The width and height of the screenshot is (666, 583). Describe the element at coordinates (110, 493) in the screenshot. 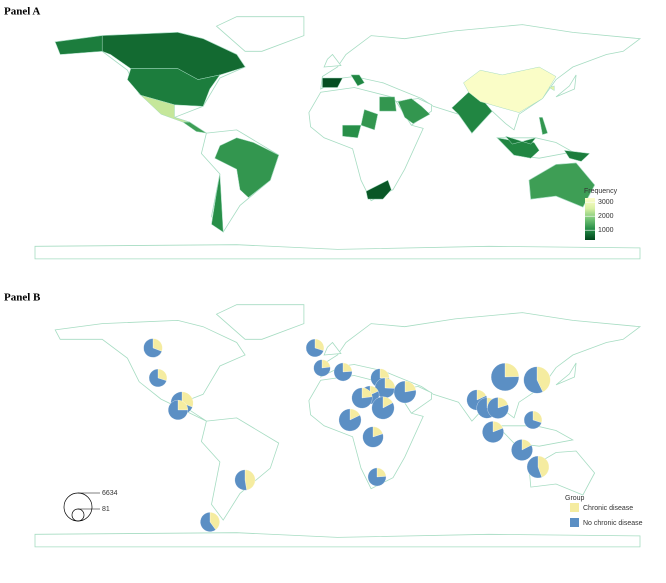

I see `size-label: 6634` at that location.